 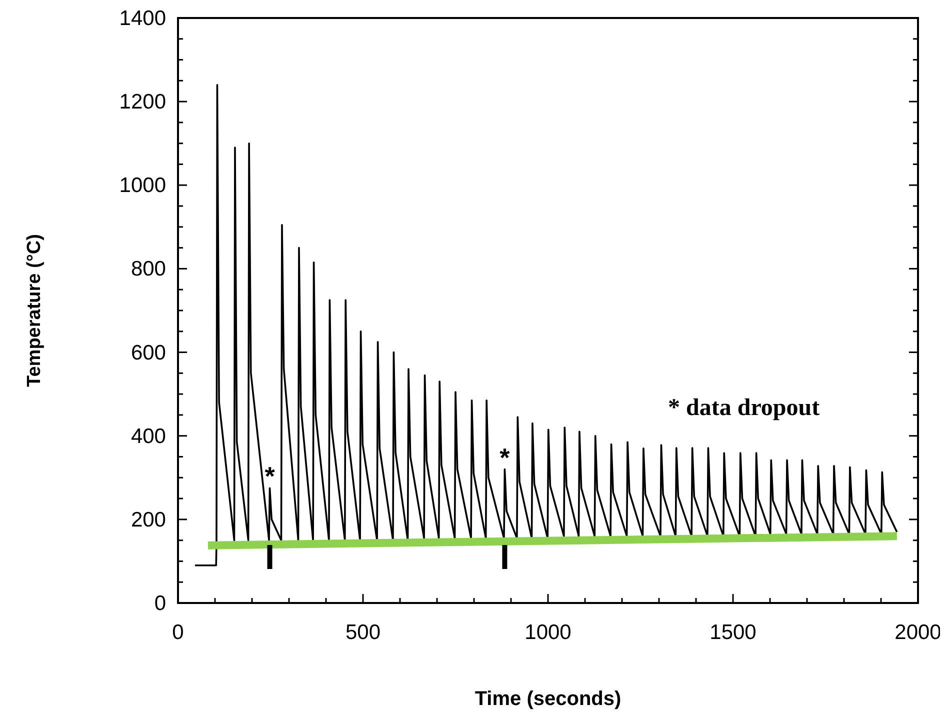 I want to click on y-tick-label: 600, so click(x=148, y=352).